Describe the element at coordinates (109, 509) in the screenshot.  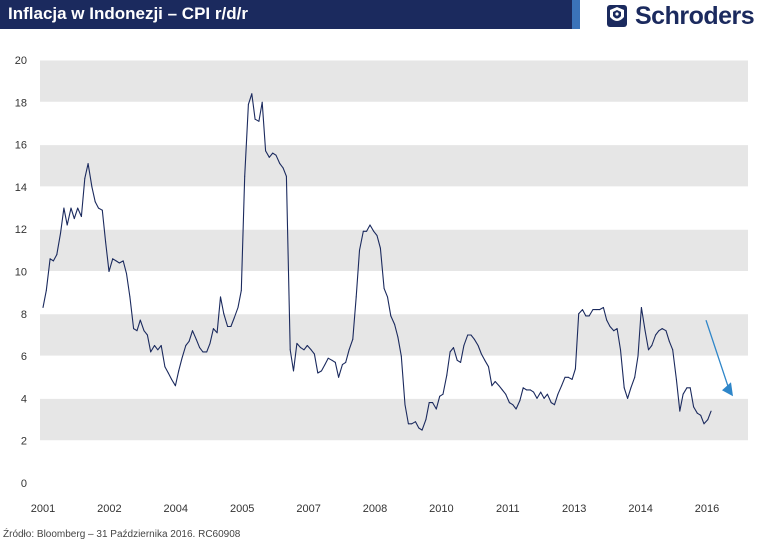
I see `x-tick-label: 2002` at that location.